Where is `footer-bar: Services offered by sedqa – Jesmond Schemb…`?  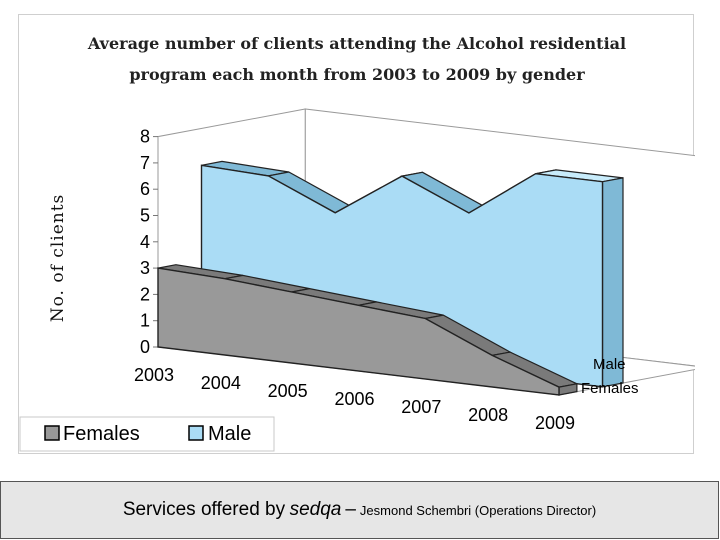 footer-bar: Services offered by sedqa – Jesmond Schemb… is located at coordinates (359, 510).